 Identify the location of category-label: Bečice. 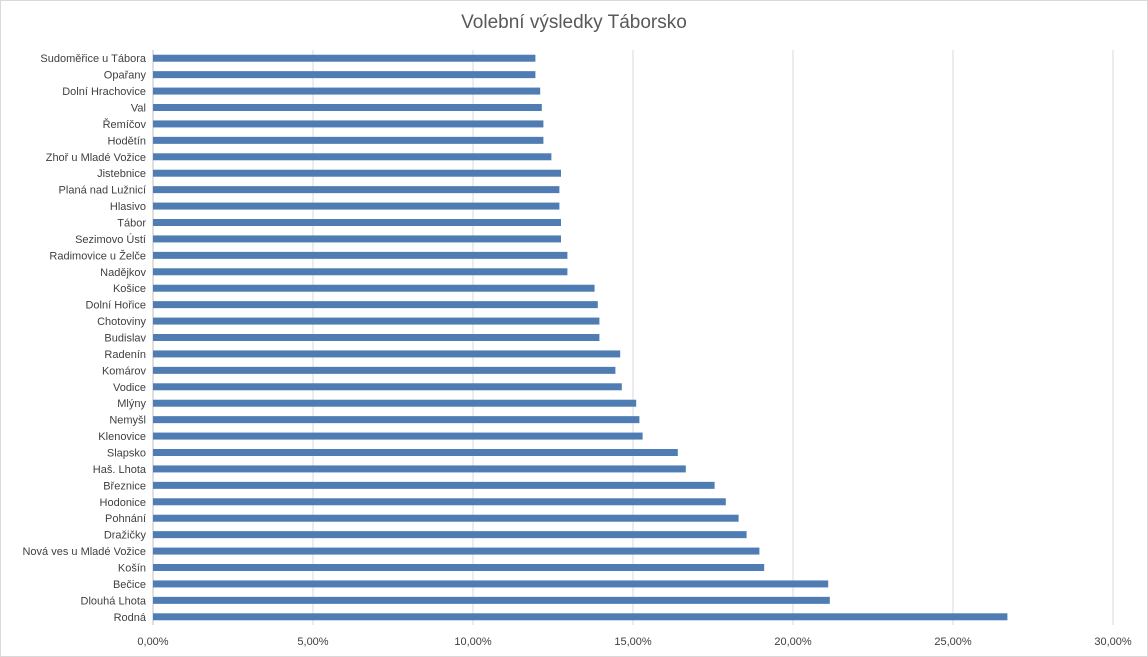
(129, 585).